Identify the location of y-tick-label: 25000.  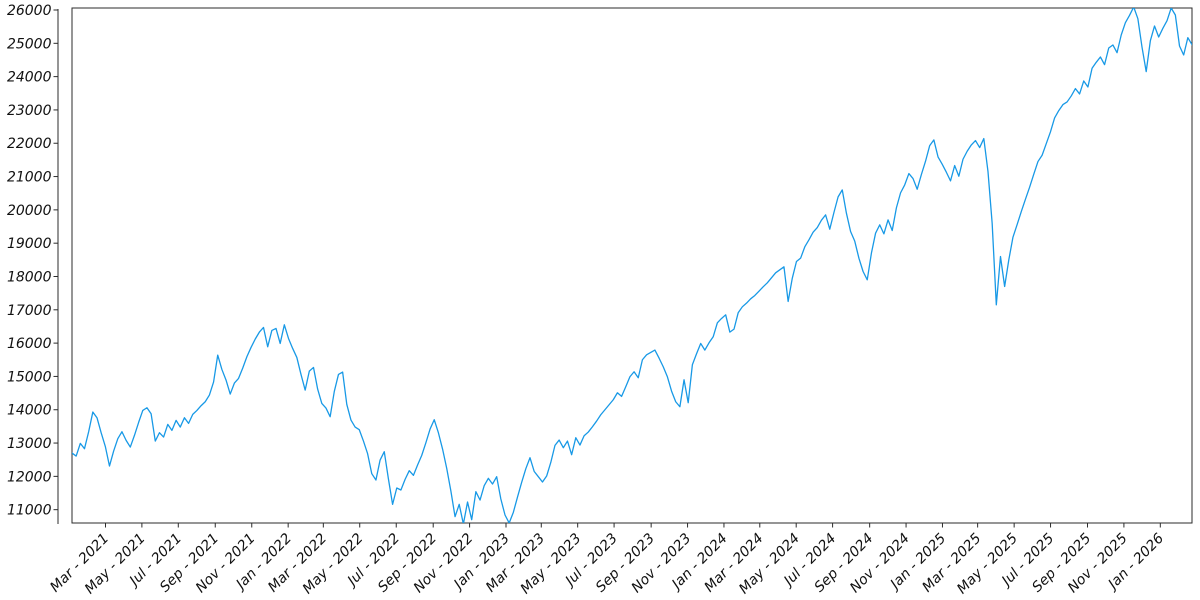
(29, 44).